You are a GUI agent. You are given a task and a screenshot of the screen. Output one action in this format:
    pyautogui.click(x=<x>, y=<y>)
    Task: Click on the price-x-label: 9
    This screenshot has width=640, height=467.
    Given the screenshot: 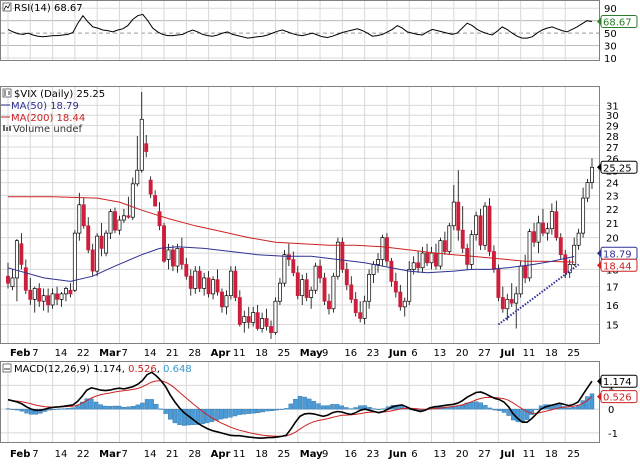 What is the action you would take?
    pyautogui.click(x=325, y=353)
    